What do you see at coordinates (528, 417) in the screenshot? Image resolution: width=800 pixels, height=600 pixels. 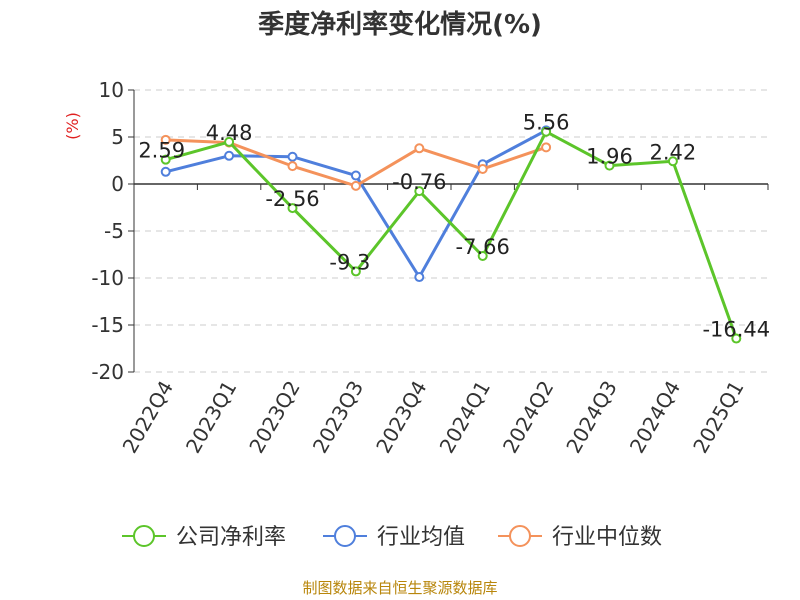 I see `x-tick-label: 2024Q2` at bounding box center [528, 417].